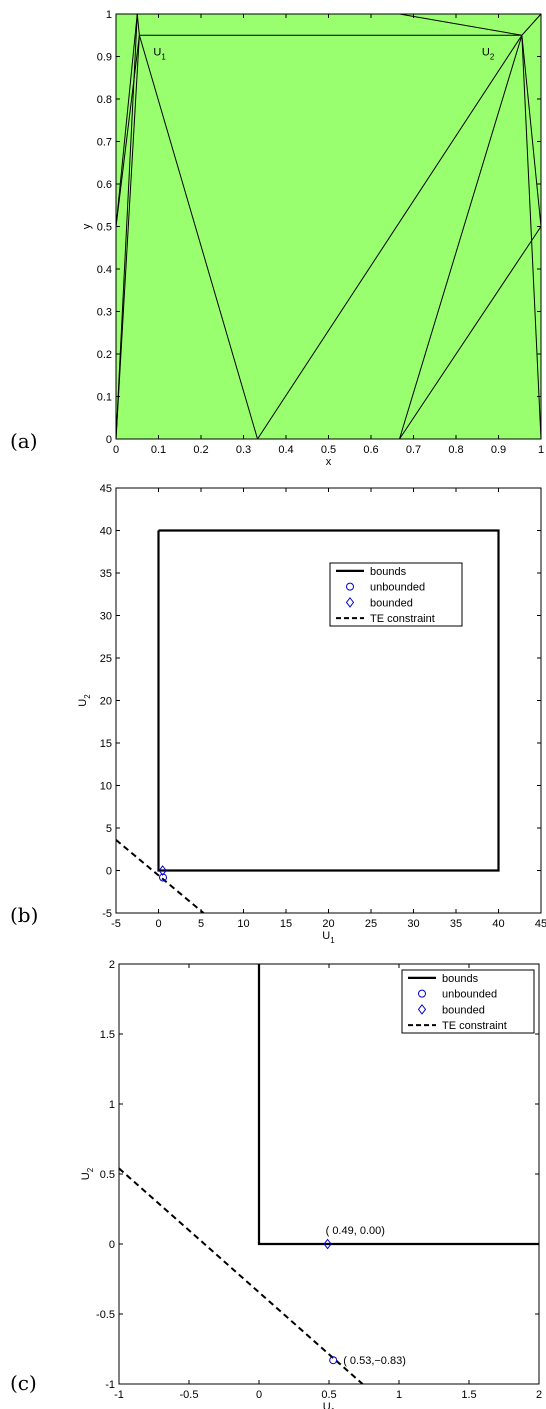 The height and width of the screenshot is (1409, 546). Describe the element at coordinates (350, 602) in the screenshot. I see `b-legend-swatch-bounded` at that location.